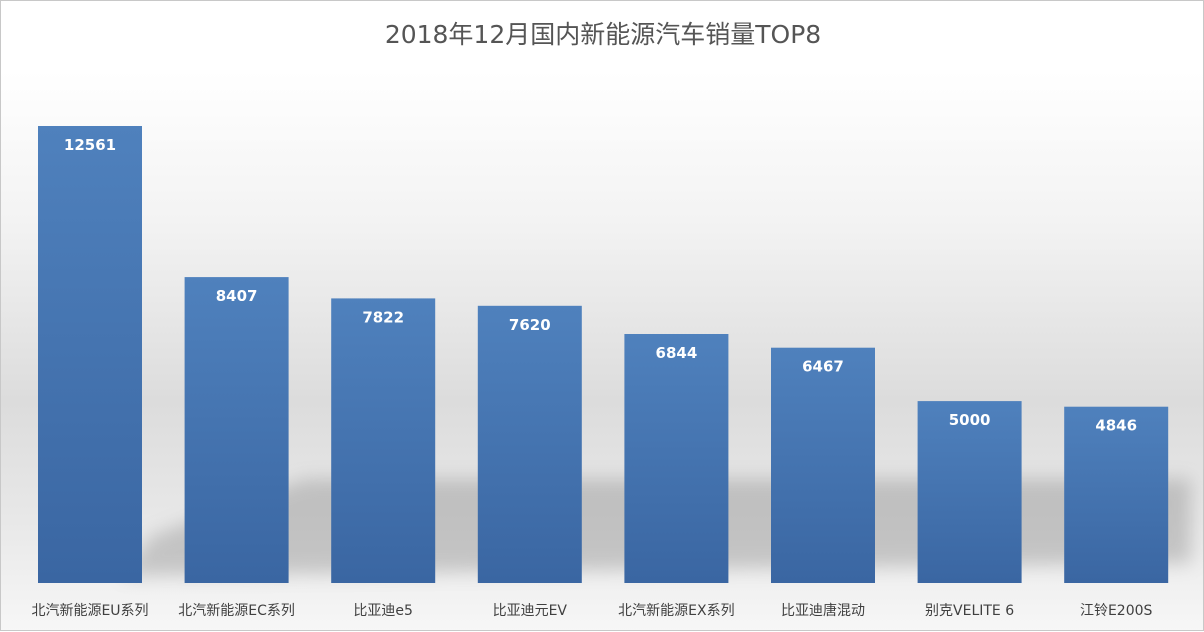 The width and height of the screenshot is (1204, 632). I want to click on chart-title: 2018年12月国内新能源汽车销量TOP8, so click(603, 34).